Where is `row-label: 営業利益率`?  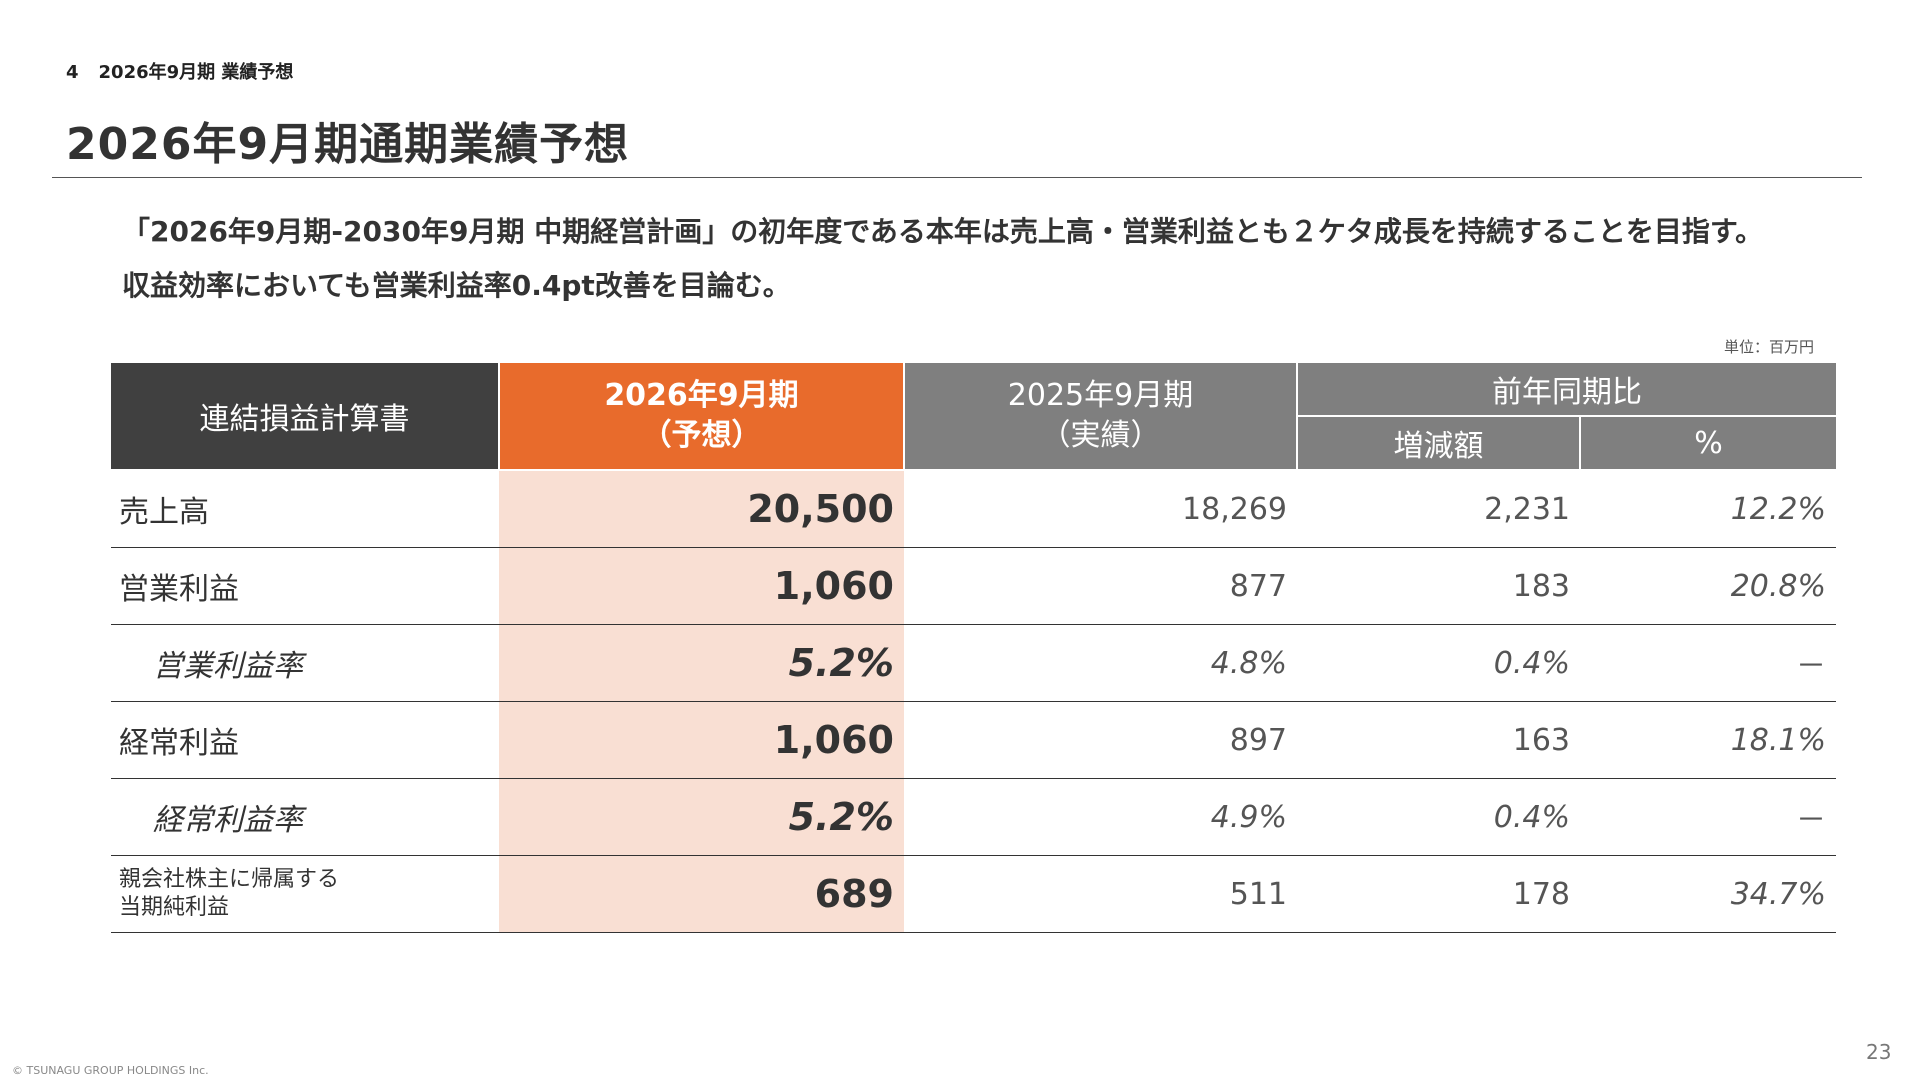
row-label: 営業利益率 is located at coordinates (305, 663).